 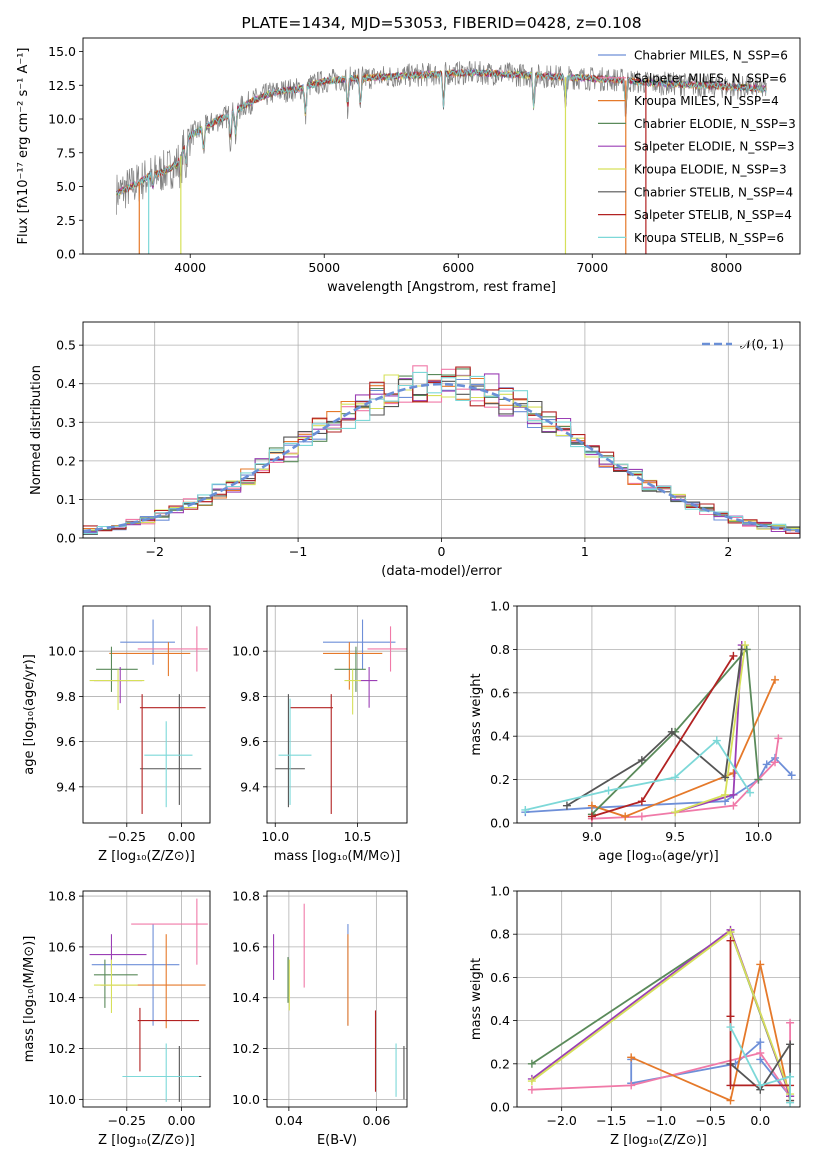 What do you see at coordinates (66, 152) in the screenshot?
I see `y-tick-label: 7.5` at bounding box center [66, 152].